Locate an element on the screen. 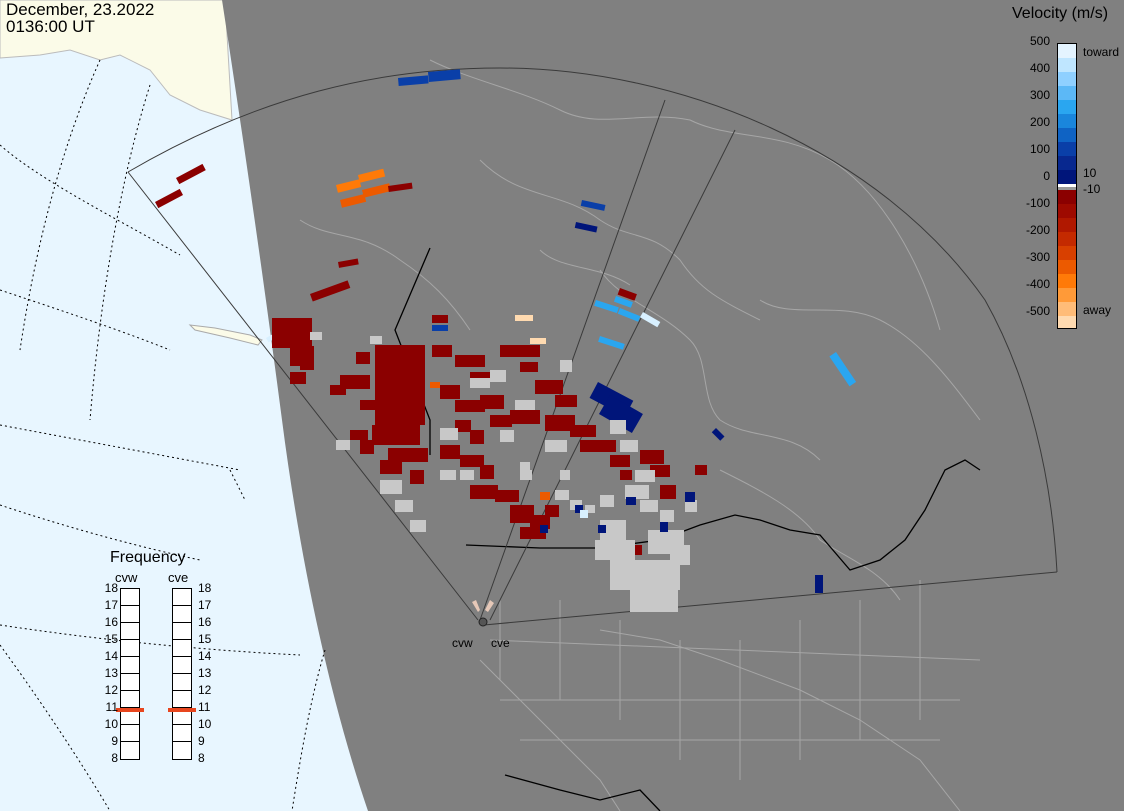  frequency-scale-label-left: 16 is located at coordinates (111, 622).